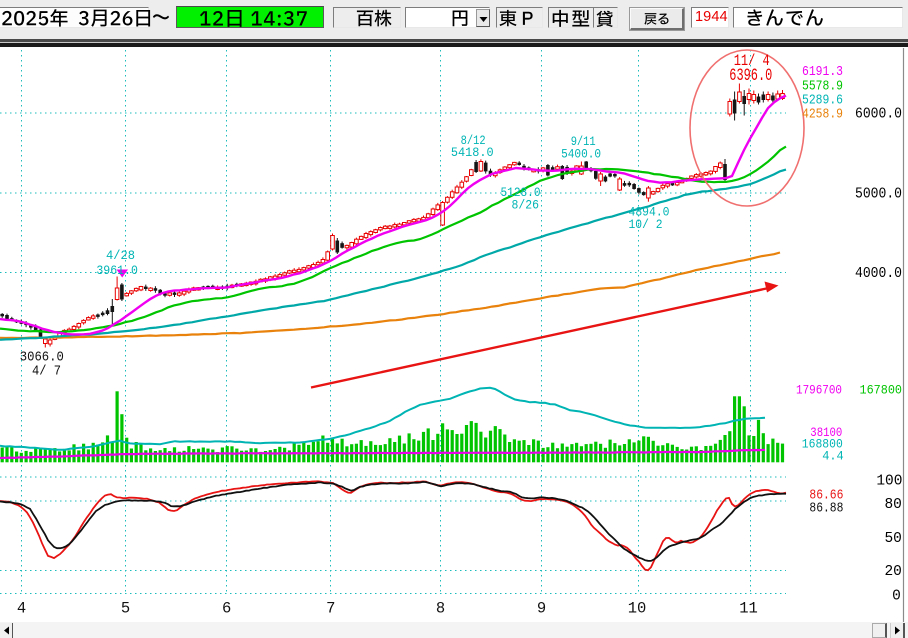 Image resolution: width=908 pixels, height=638 pixels. I want to click on svg-text: 4, so click(21, 608).